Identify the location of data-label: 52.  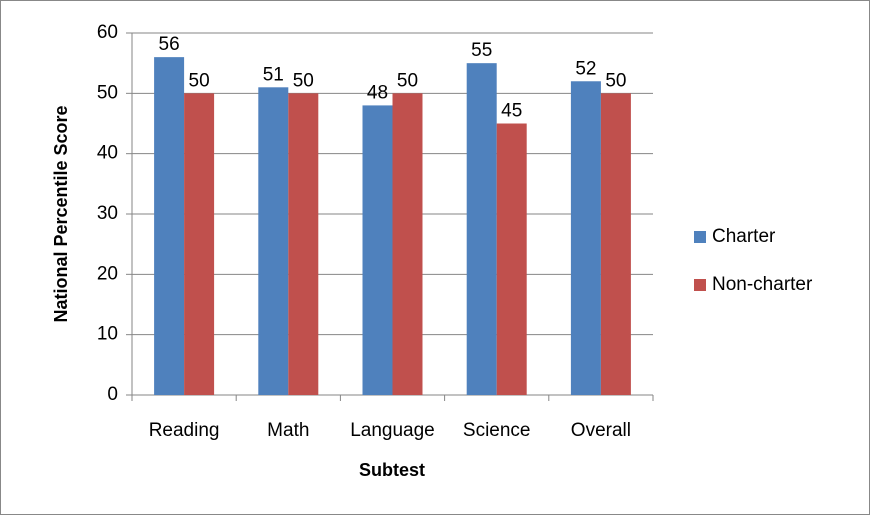
(585, 68).